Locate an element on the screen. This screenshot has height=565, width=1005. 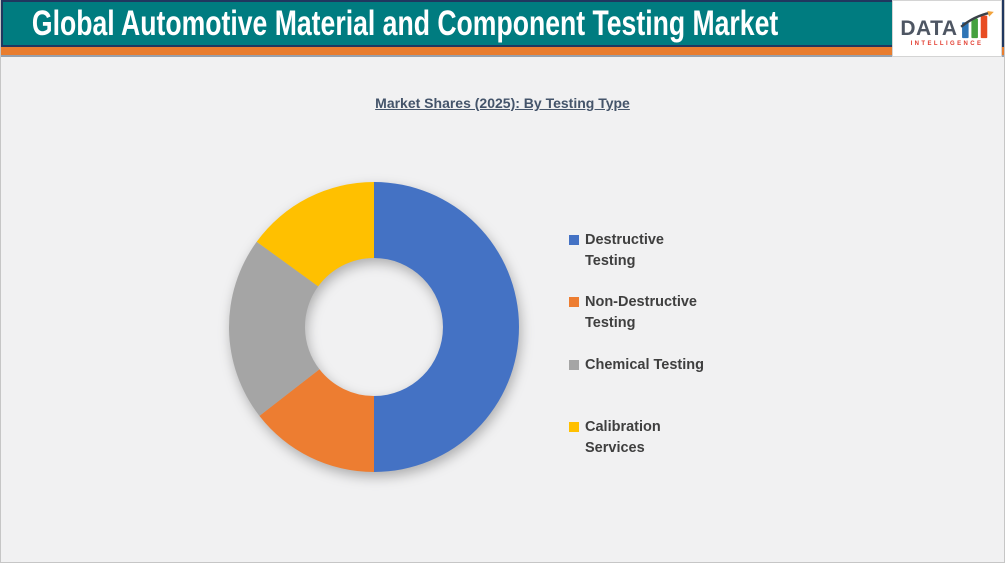
chart-title: Market Shares (2025): By Testing Type is located at coordinates (502, 103).